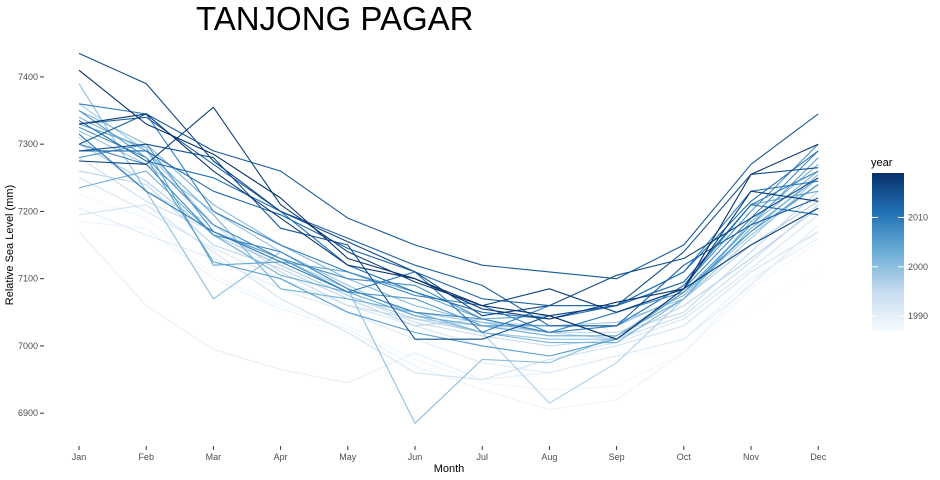 The image size is (940, 480). I want to click on x-axis: Jan Feb Mar Apr May Jun Jul Aug Sep Oct Nov Dec, so click(449, 454).